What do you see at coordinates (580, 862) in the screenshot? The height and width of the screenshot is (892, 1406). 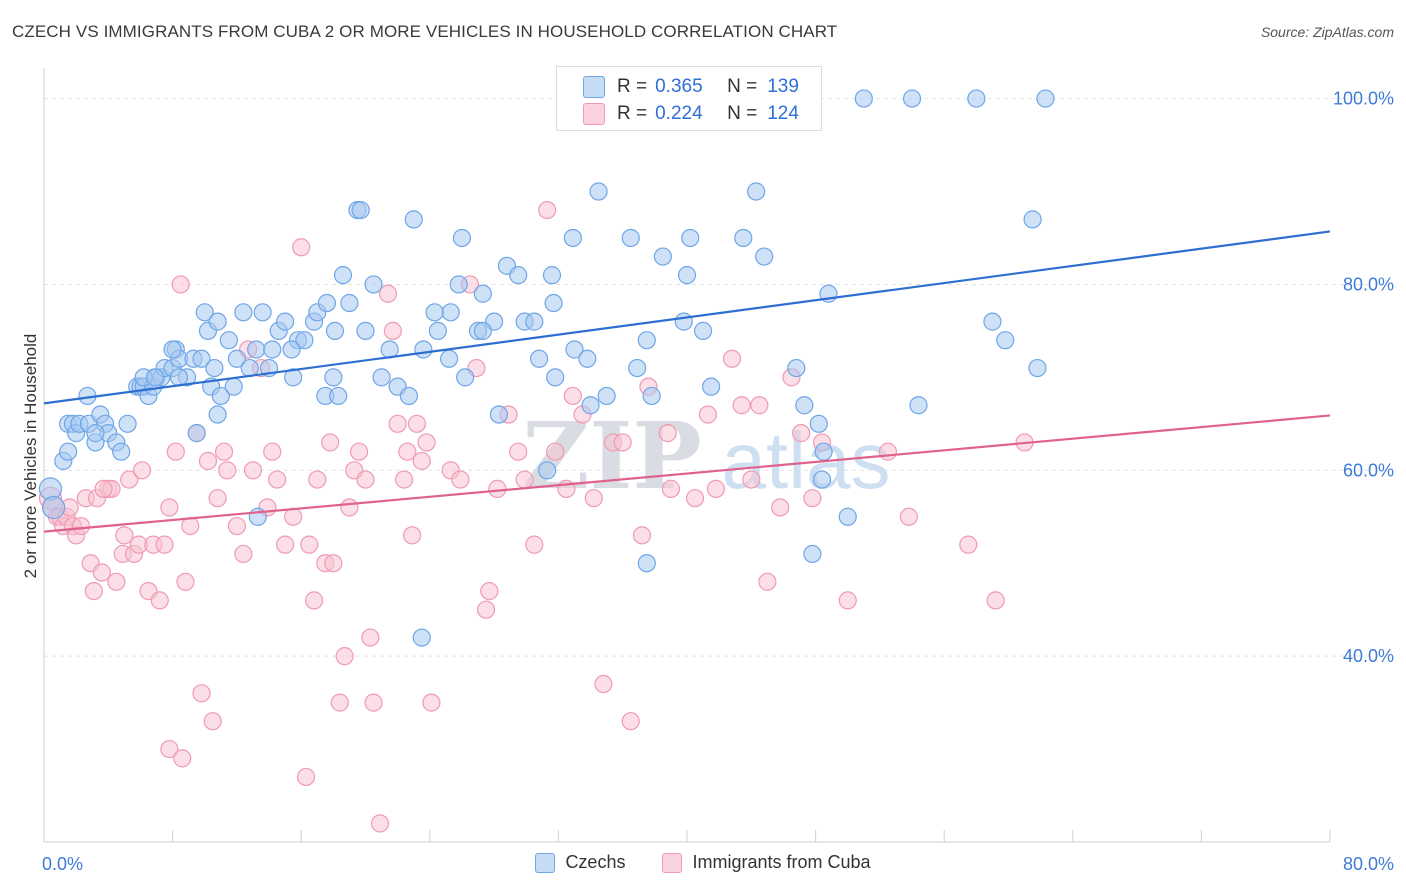 I see `legend-item-czechs: Czechs` at bounding box center [580, 862].